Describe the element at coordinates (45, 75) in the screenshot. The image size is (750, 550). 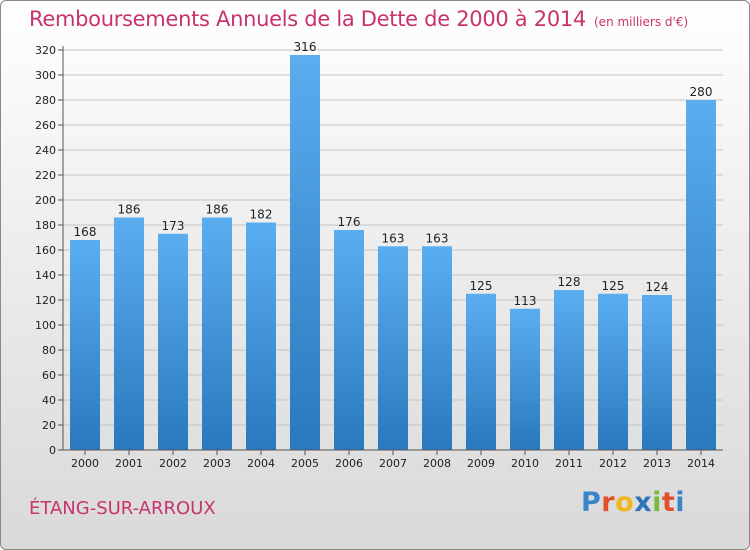
I see `y-tick-label: 300` at that location.